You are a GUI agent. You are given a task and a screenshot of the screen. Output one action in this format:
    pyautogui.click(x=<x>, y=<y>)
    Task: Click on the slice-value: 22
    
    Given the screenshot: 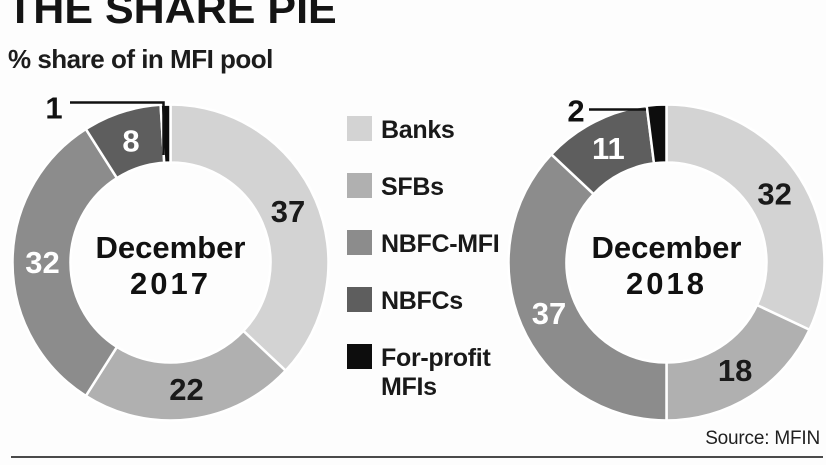 What is the action you would take?
    pyautogui.click(x=186, y=389)
    